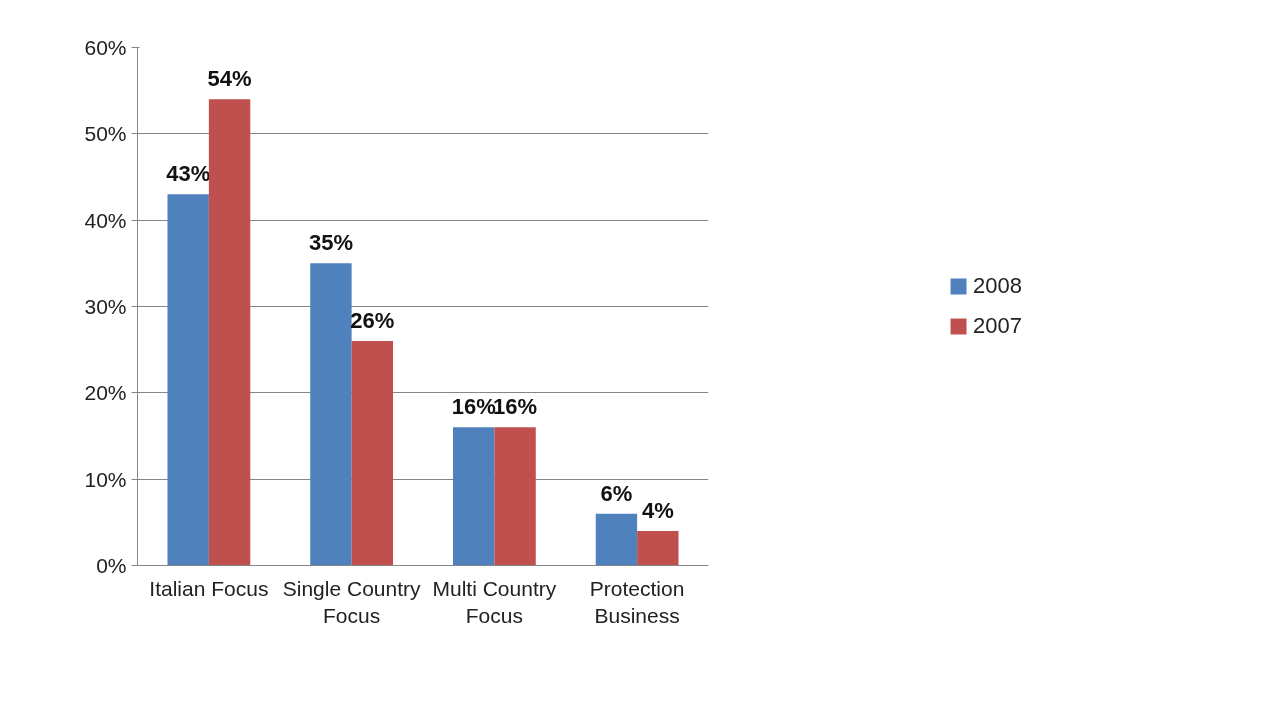 This screenshot has height=702, width=1262. I want to click on y-tick-label: 60%, so click(105, 47).